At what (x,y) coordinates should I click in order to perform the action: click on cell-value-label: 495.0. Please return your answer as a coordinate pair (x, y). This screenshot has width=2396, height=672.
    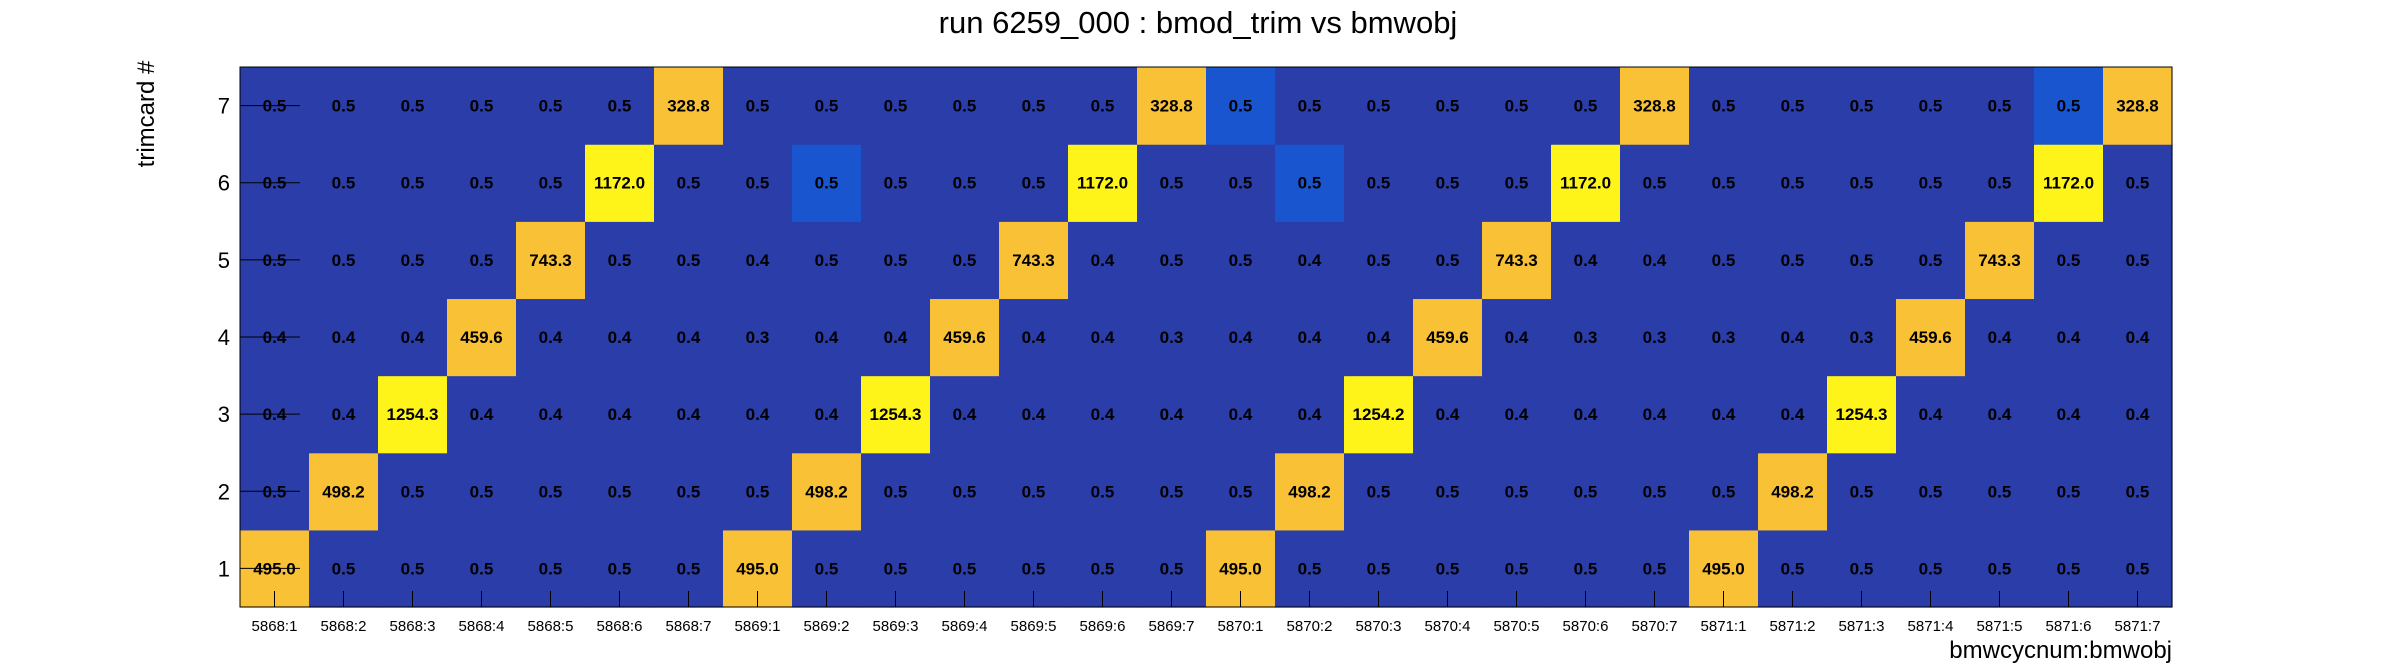
    Looking at the image, I should click on (1240, 568).